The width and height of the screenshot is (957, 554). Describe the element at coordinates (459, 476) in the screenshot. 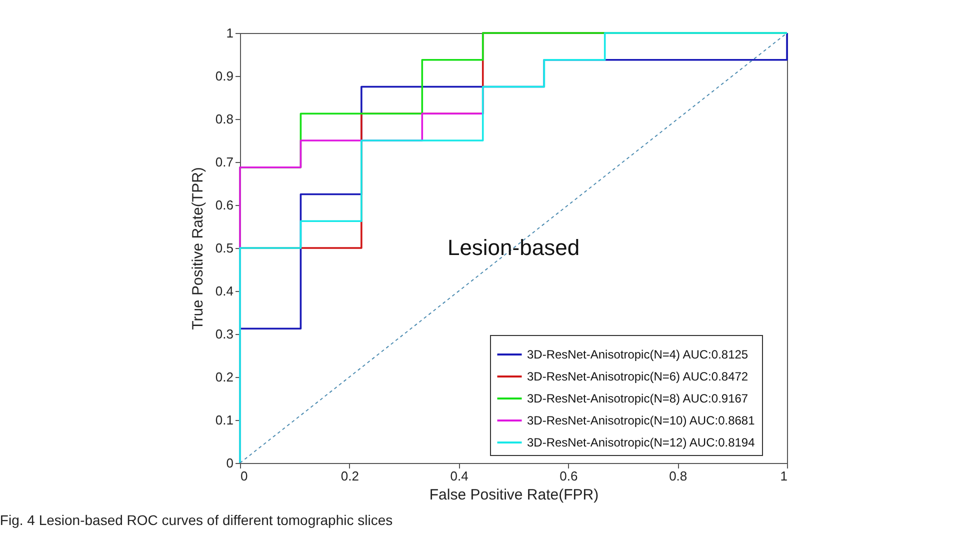

I see `x-tick-label: 0.4` at that location.